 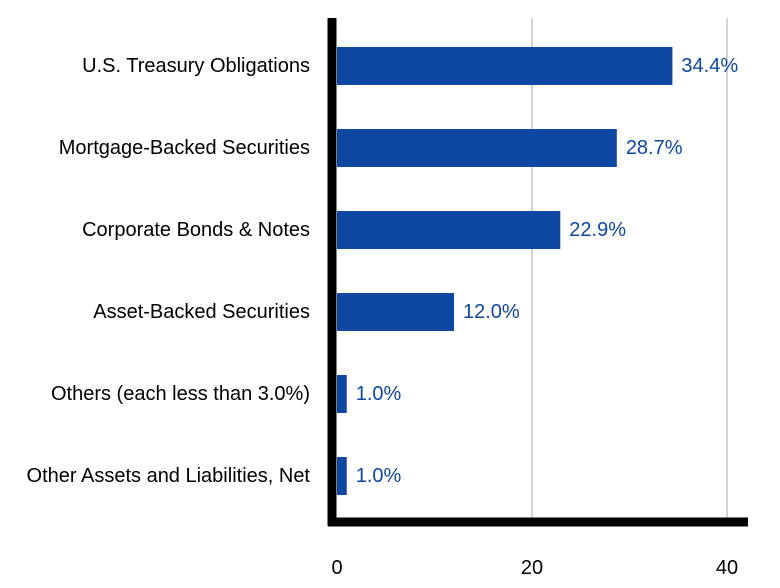 I want to click on category-label-1: Mortgage-Backed Securities, so click(x=184, y=148).